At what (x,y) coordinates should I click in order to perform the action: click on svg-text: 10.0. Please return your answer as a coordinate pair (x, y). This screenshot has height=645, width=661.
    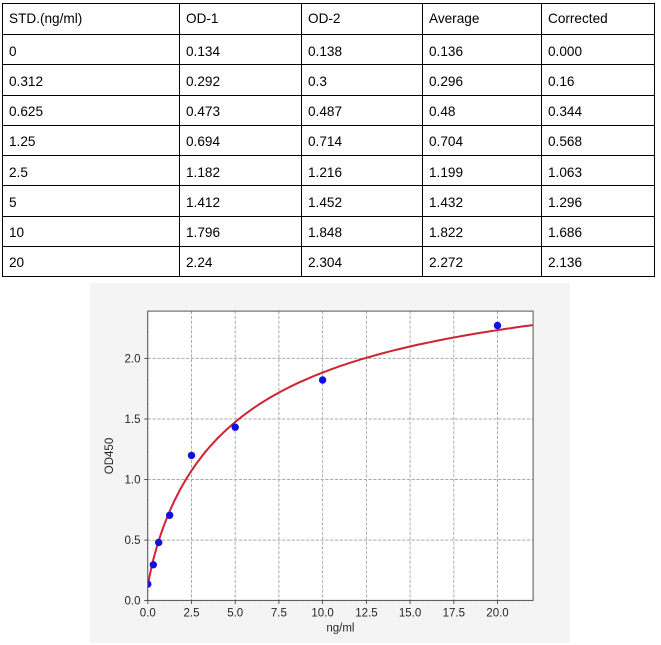
    Looking at the image, I should click on (322, 614).